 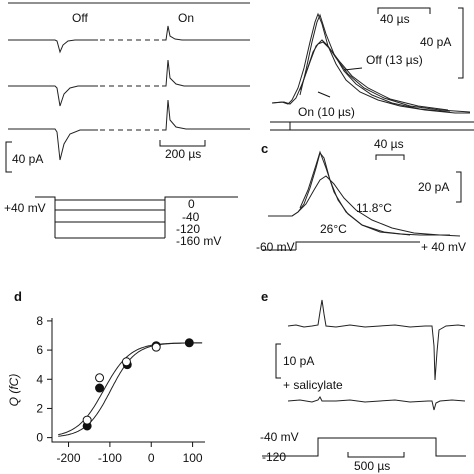 I want to click on trace-0mV, so click(x=129, y=39).